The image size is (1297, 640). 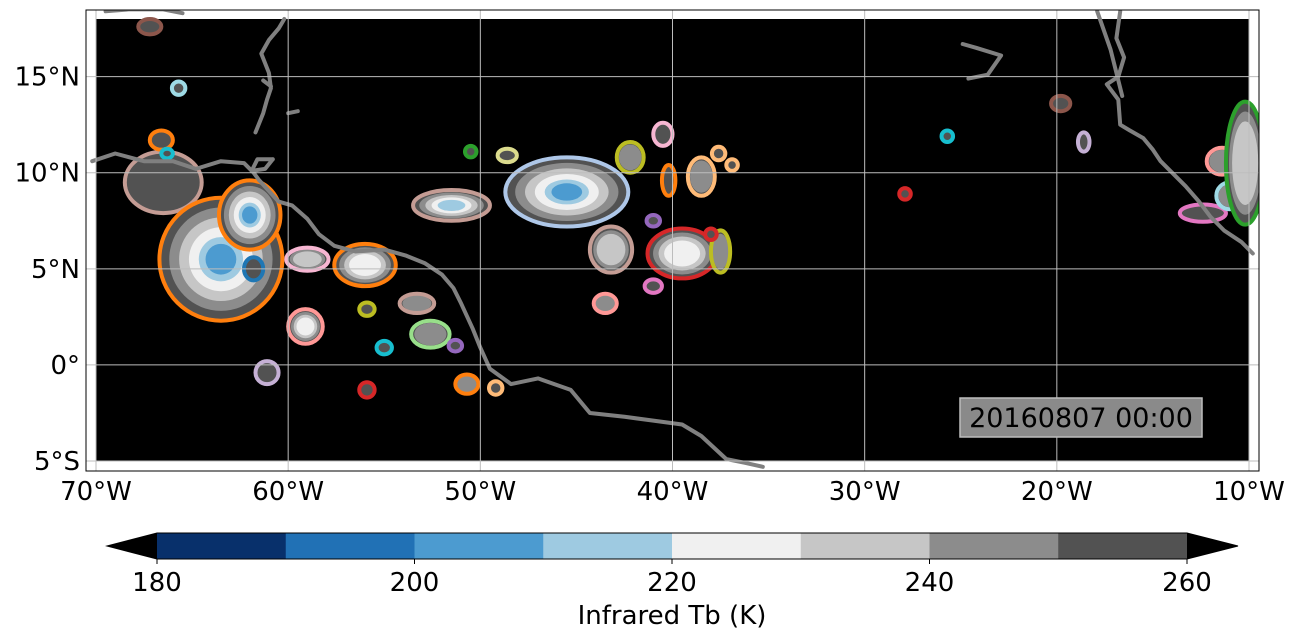 I want to click on x-tick-label: 20°W, so click(x=1057, y=492).